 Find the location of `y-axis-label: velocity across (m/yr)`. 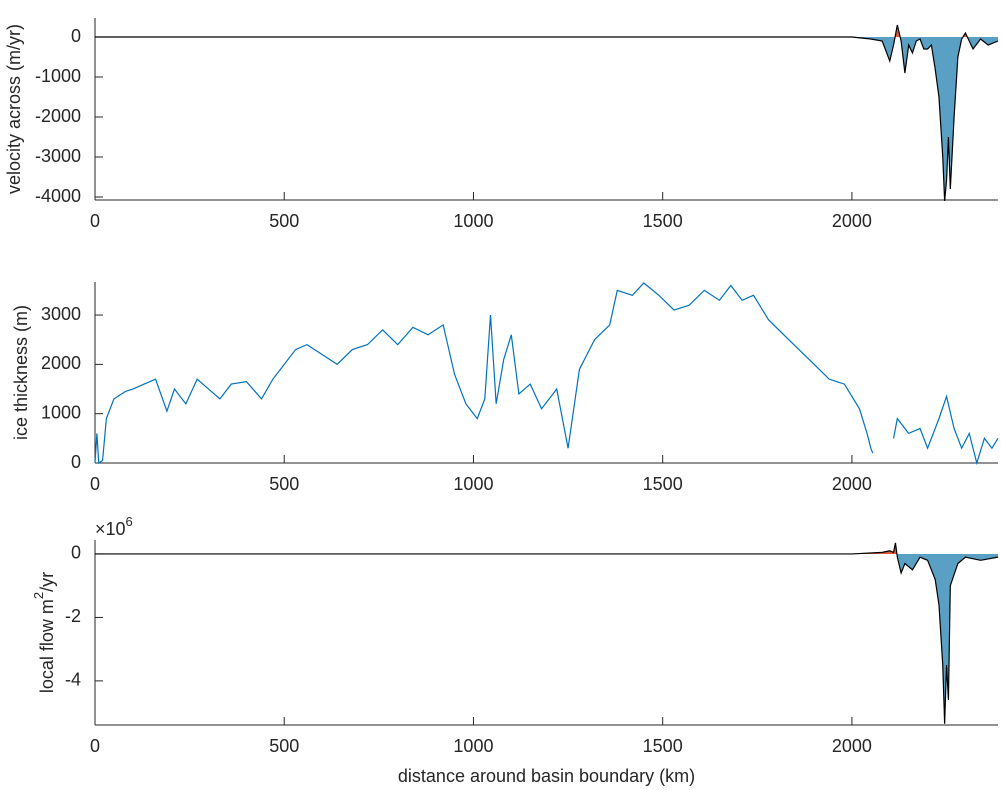

y-axis-label: velocity across (m/yr) is located at coordinates (14, 109).